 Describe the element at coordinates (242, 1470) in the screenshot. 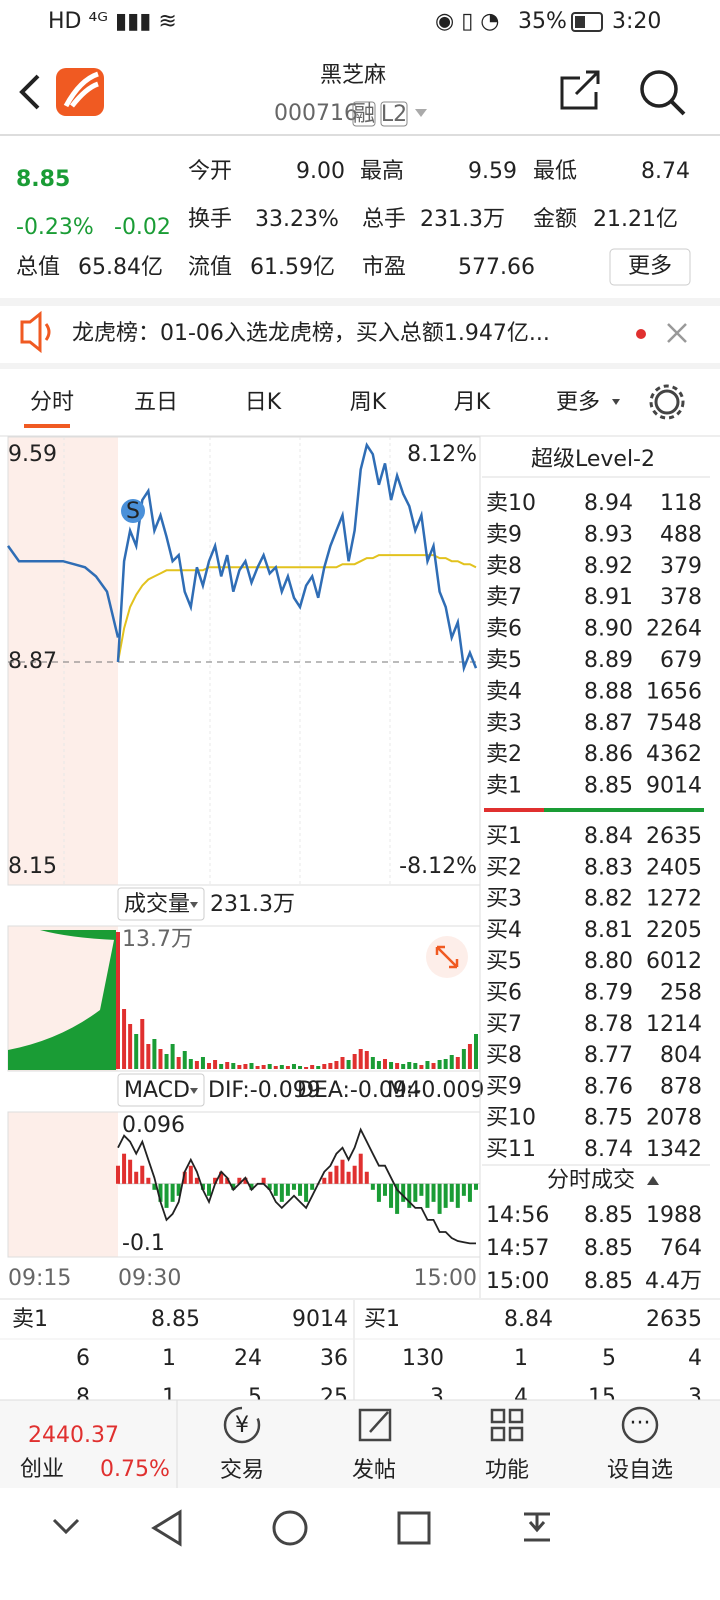

I see `toolbar-item: 交易` at that location.